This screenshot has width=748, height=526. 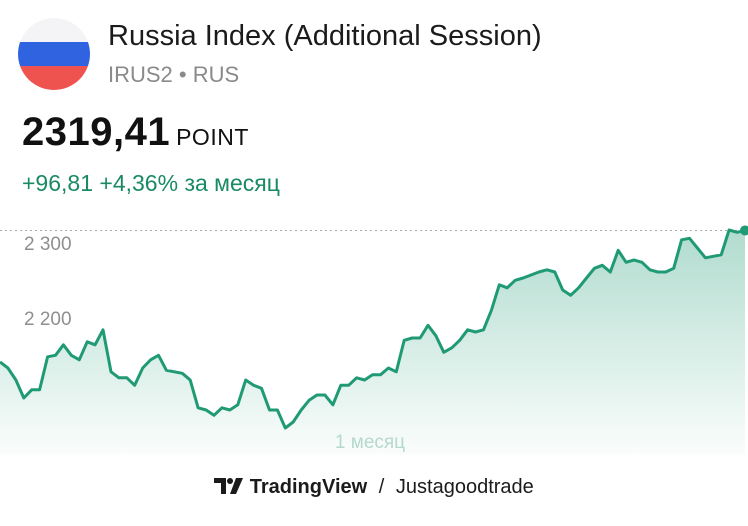 What do you see at coordinates (216, 74) in the screenshot?
I see `exchange: RUS` at bounding box center [216, 74].